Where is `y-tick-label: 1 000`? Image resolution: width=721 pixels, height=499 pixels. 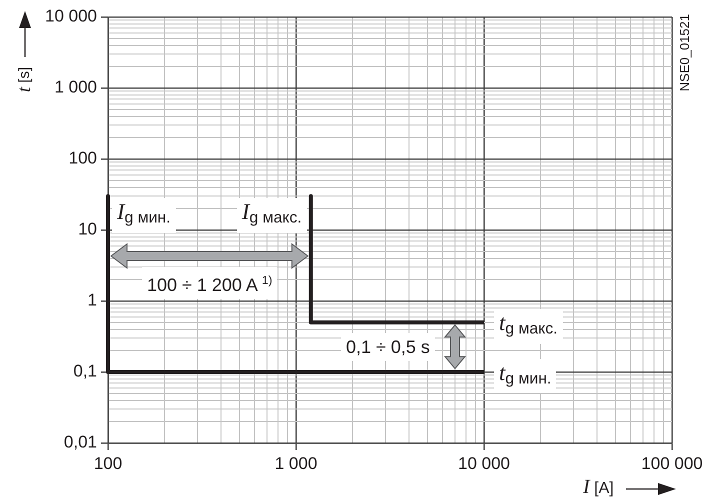 y-tick-label: 1 000 is located at coordinates (75, 87).